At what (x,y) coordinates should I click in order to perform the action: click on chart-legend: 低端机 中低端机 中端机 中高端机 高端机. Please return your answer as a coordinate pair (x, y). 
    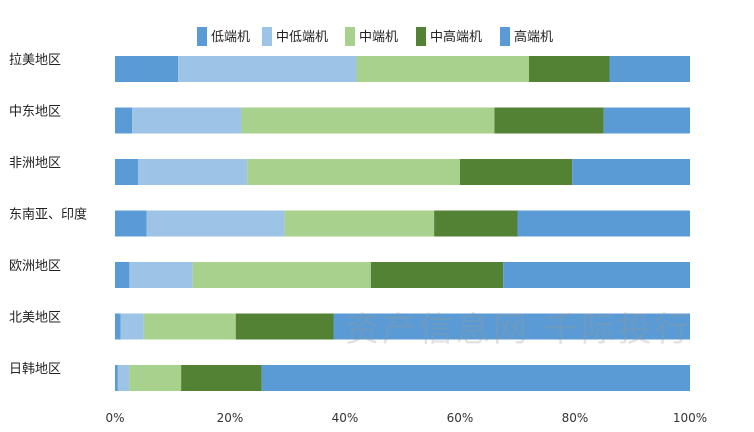
    Looking at the image, I should click on (375, 36).